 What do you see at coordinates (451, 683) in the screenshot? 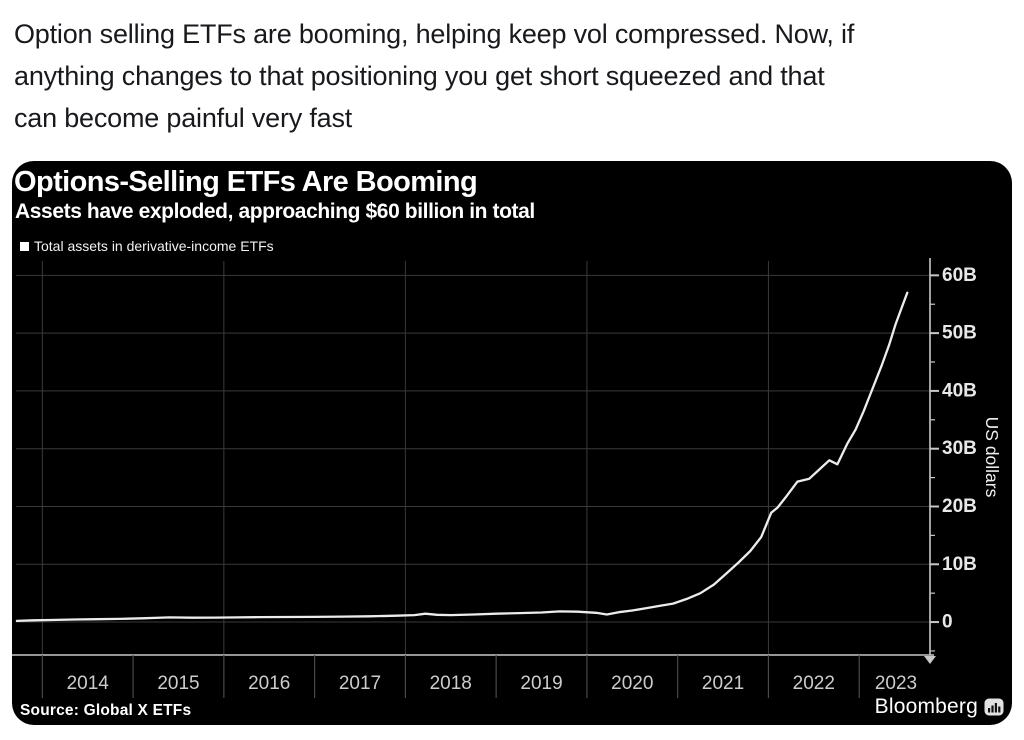
I see `x-tick-label: 2018` at bounding box center [451, 683].